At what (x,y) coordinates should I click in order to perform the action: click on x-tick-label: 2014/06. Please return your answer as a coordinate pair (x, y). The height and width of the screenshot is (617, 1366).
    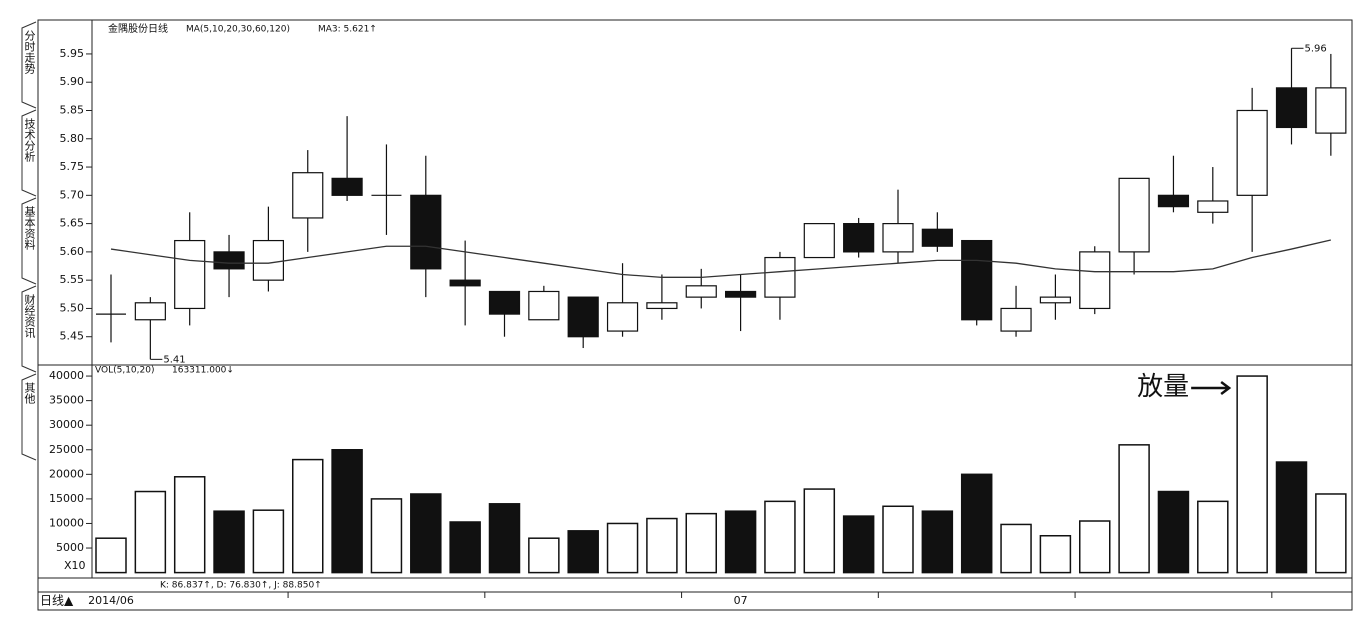
    Looking at the image, I should click on (111, 600).